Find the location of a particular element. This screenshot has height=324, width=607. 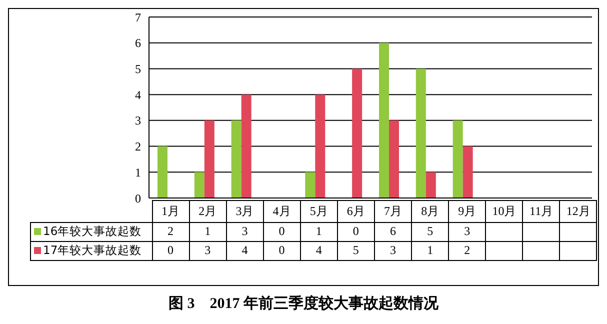

y-tick-label: 3 is located at coordinates (138, 121).